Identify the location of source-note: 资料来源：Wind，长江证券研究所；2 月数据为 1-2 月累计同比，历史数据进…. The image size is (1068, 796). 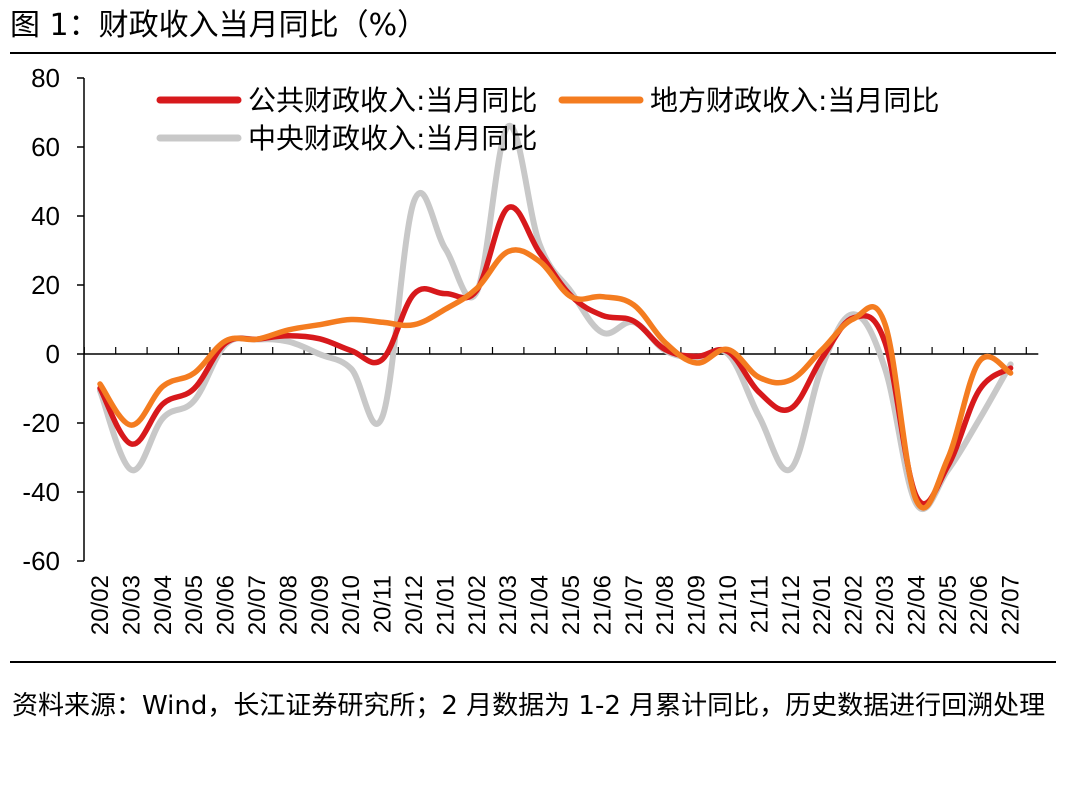
(529, 706).